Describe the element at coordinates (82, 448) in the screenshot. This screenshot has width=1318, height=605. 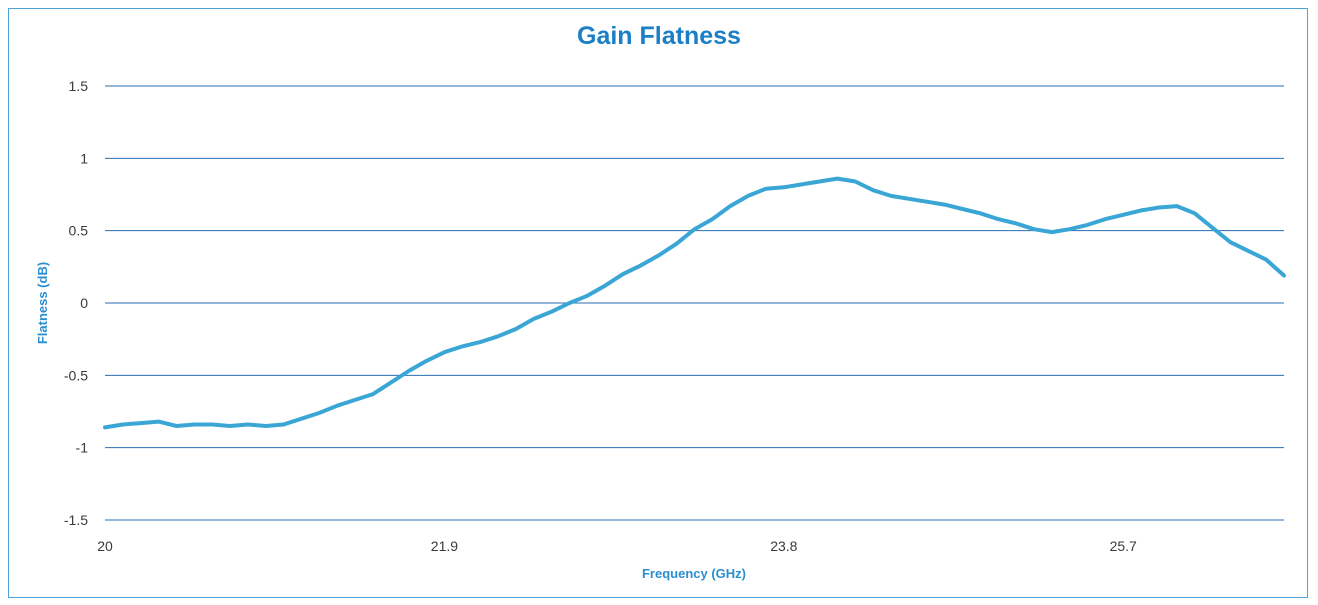
I see `y-tick-label: -1` at that location.